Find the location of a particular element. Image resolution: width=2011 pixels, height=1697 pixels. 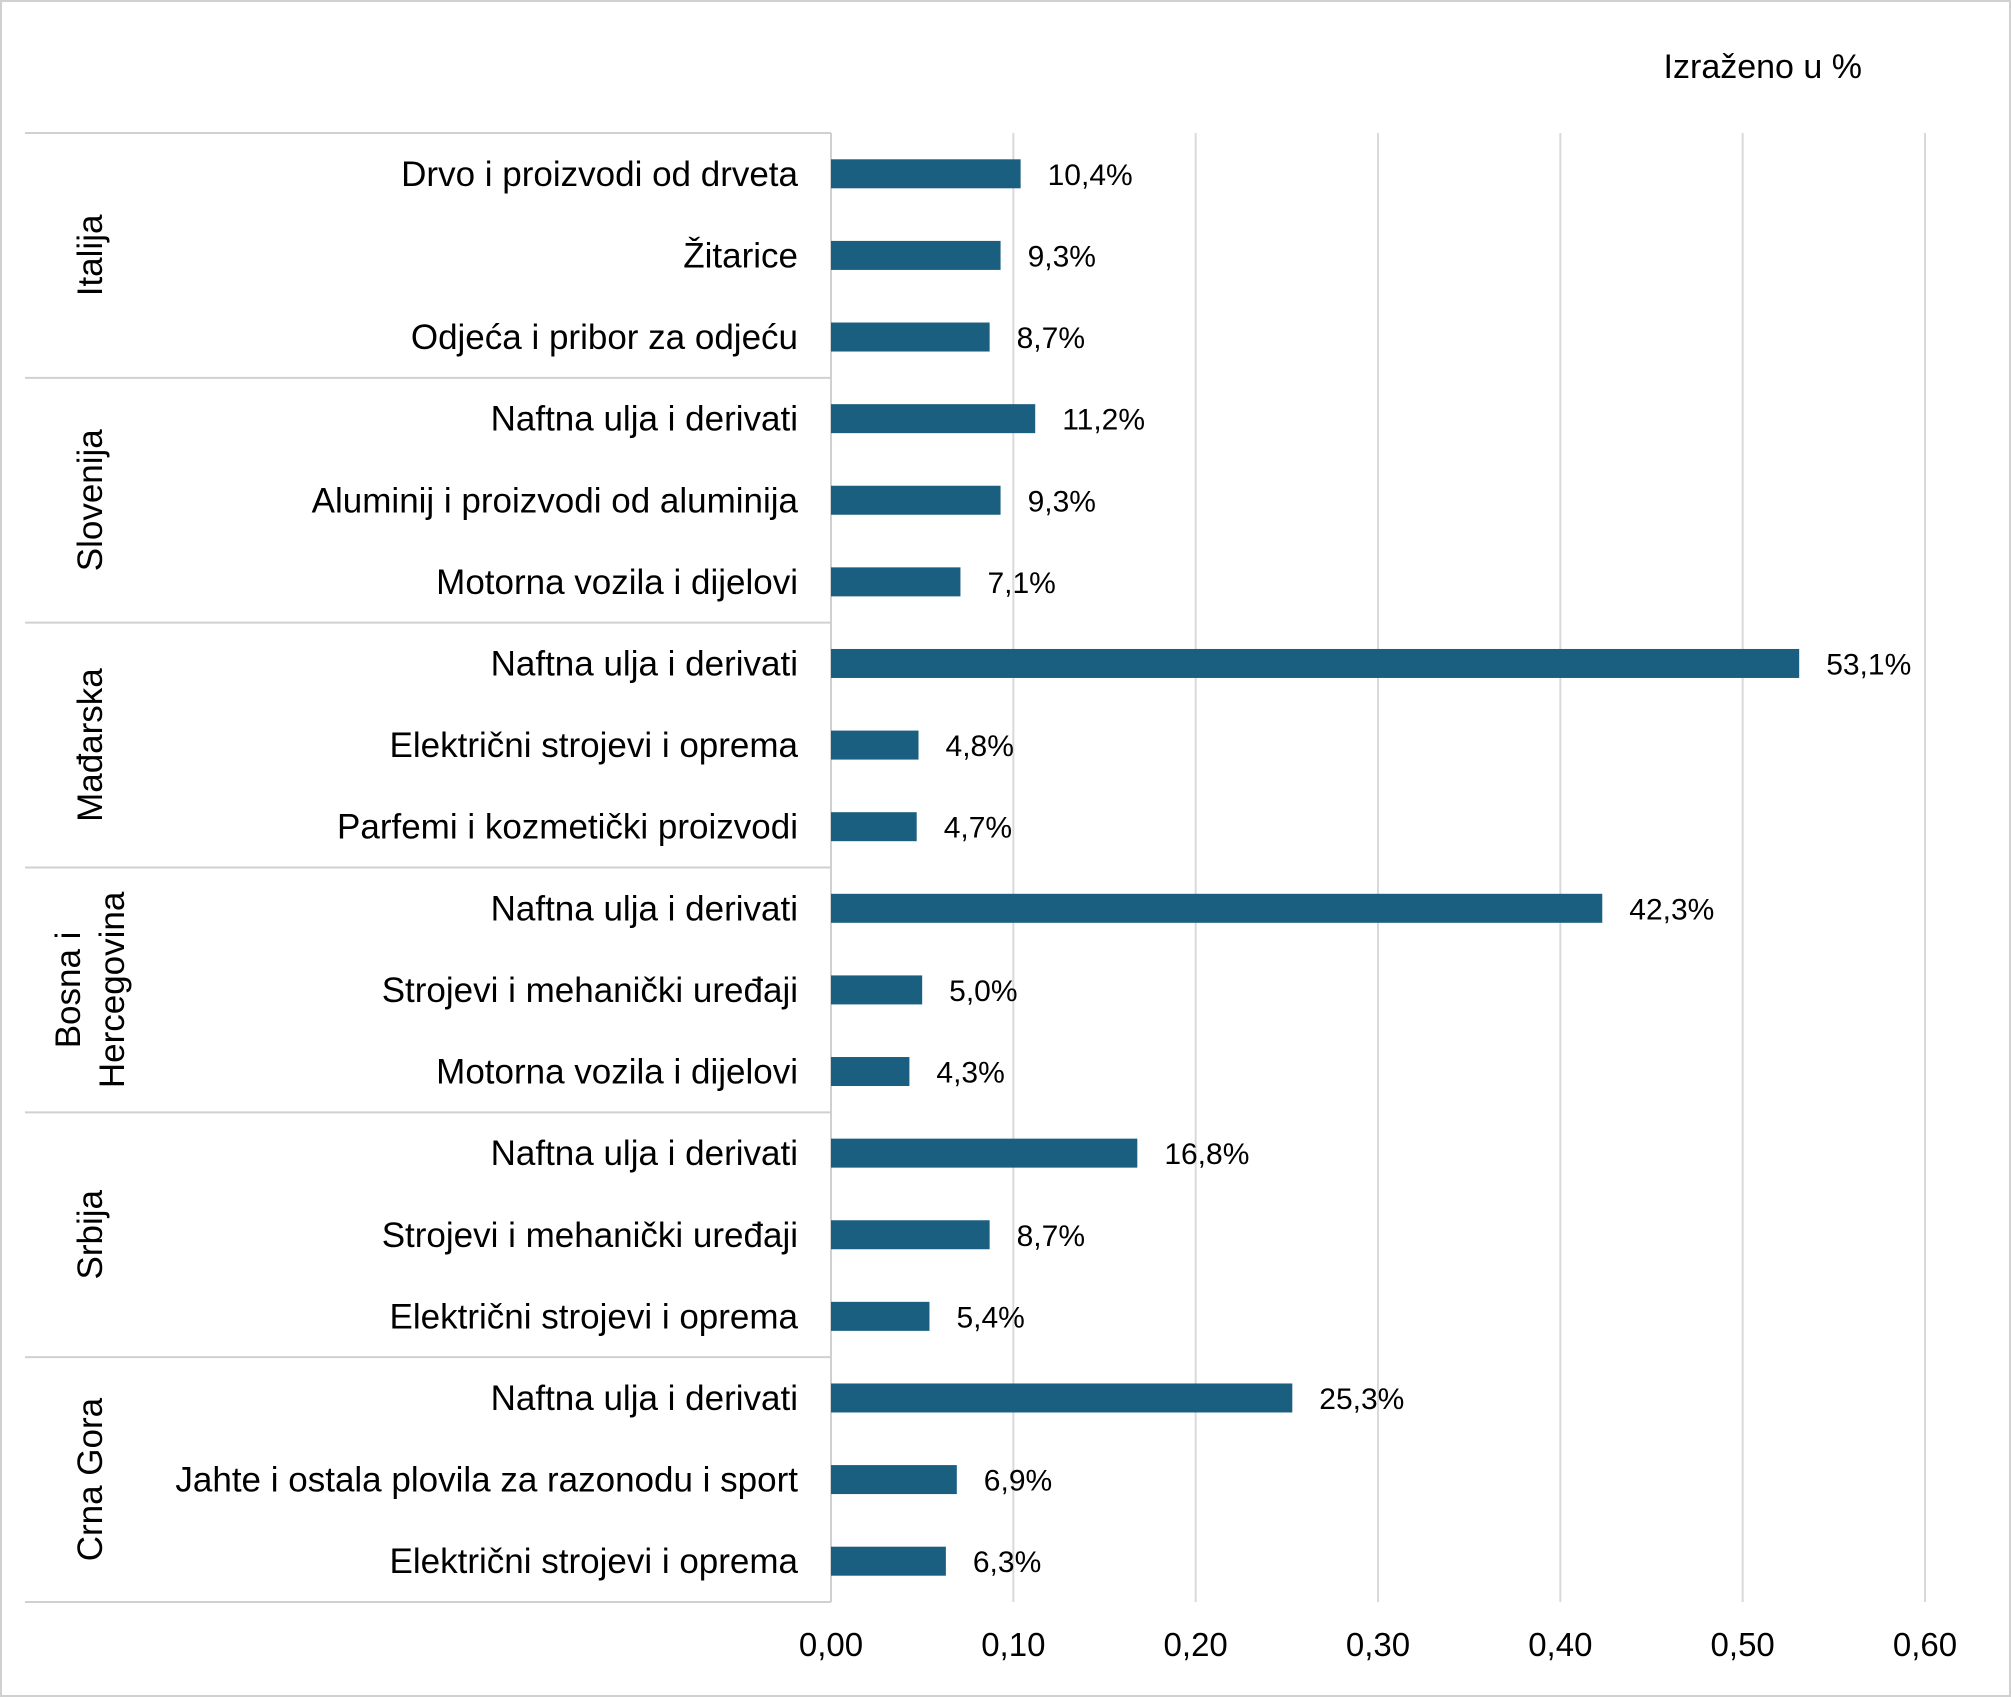

data-label: 25,3% is located at coordinates (1361, 1399).